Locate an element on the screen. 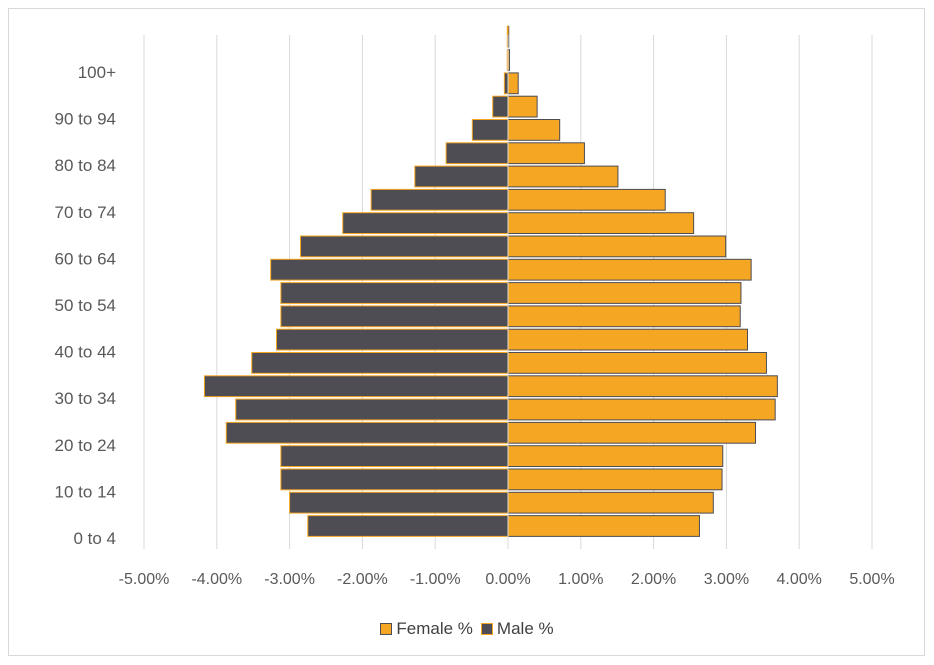  x-tick-label: -4.00% is located at coordinates (216, 579).